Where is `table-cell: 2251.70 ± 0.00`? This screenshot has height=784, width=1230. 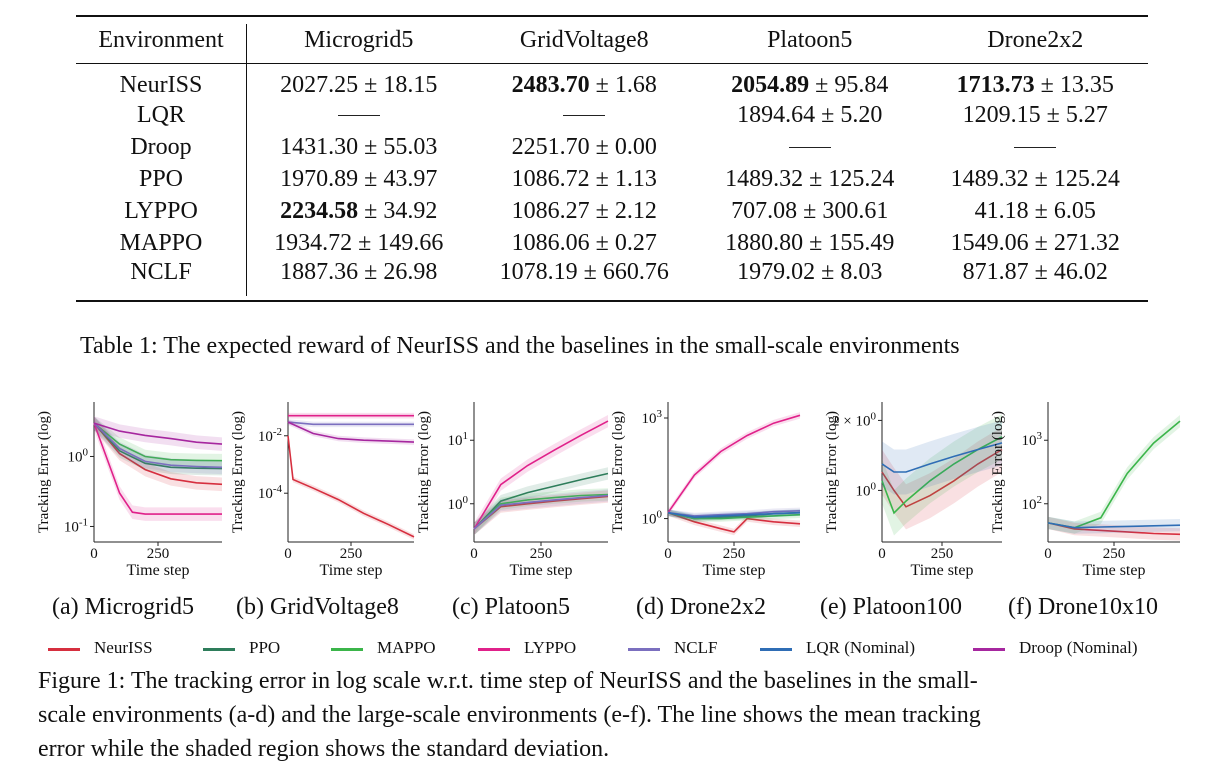 table-cell: 2251.70 ± 0.00 is located at coordinates (584, 146).